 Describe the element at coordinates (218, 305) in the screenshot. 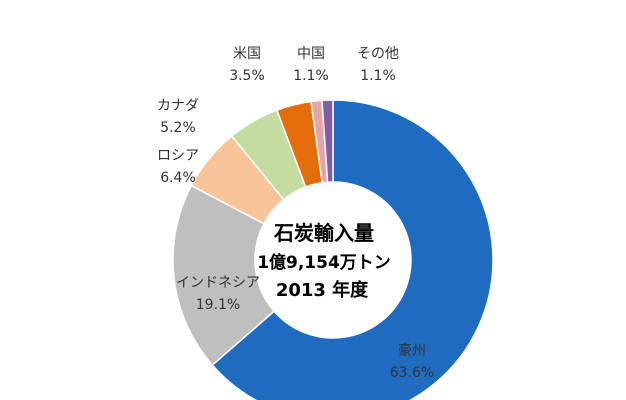

I see `slice-value-label-2: 19.1%` at that location.